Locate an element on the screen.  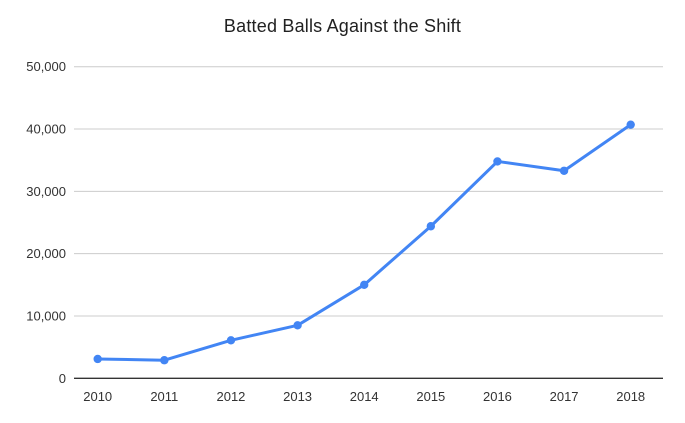
y-tick-label-50000: 50,000 is located at coordinates (46, 66).